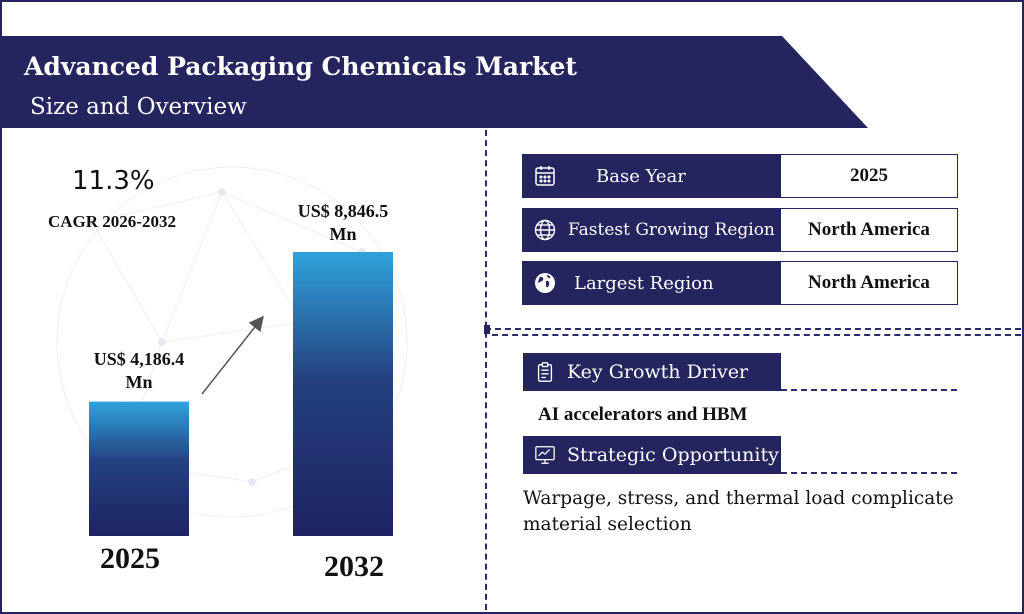 This screenshot has height=614, width=1024. I want to click on vertical-divider, so click(486, 370).